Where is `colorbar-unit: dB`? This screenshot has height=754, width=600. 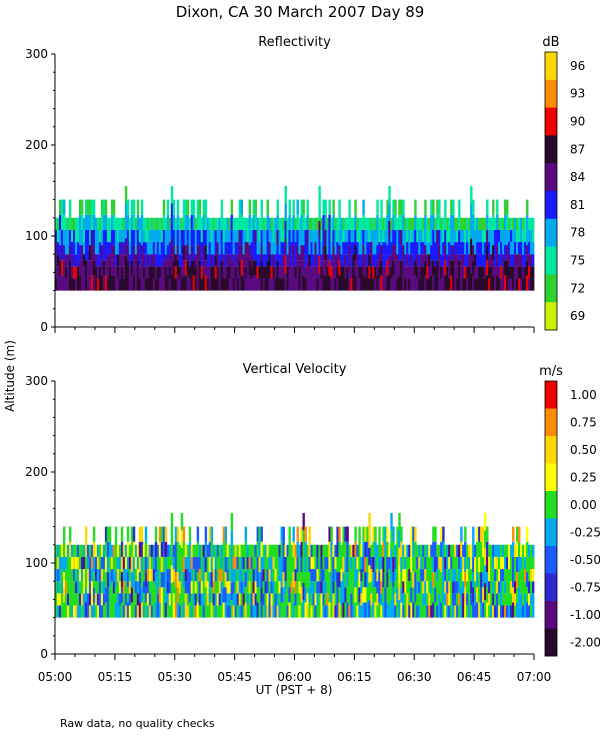 colorbar-unit: dB is located at coordinates (550, 42).